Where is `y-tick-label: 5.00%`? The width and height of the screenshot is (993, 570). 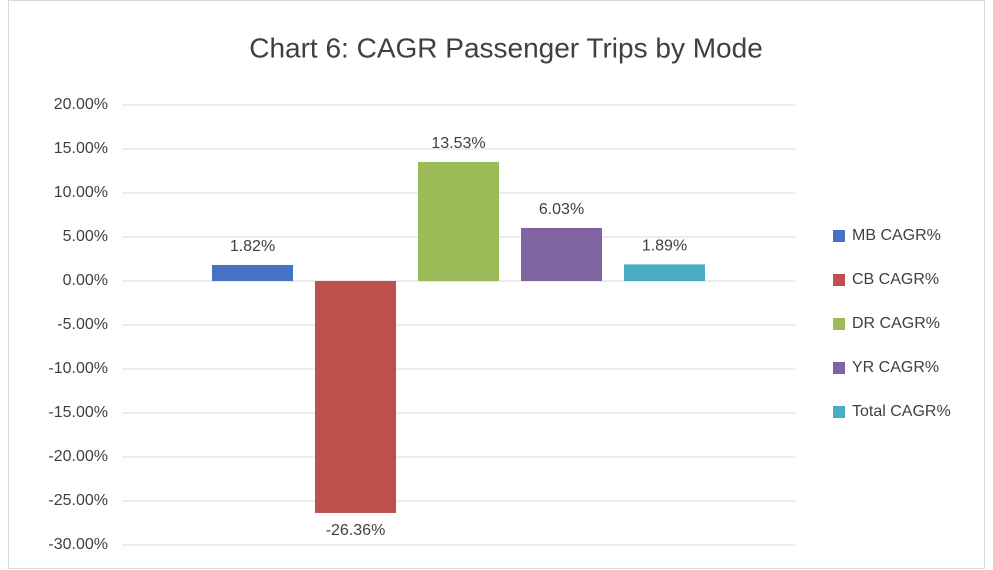 y-tick-label: 5.00% is located at coordinates (85, 236).